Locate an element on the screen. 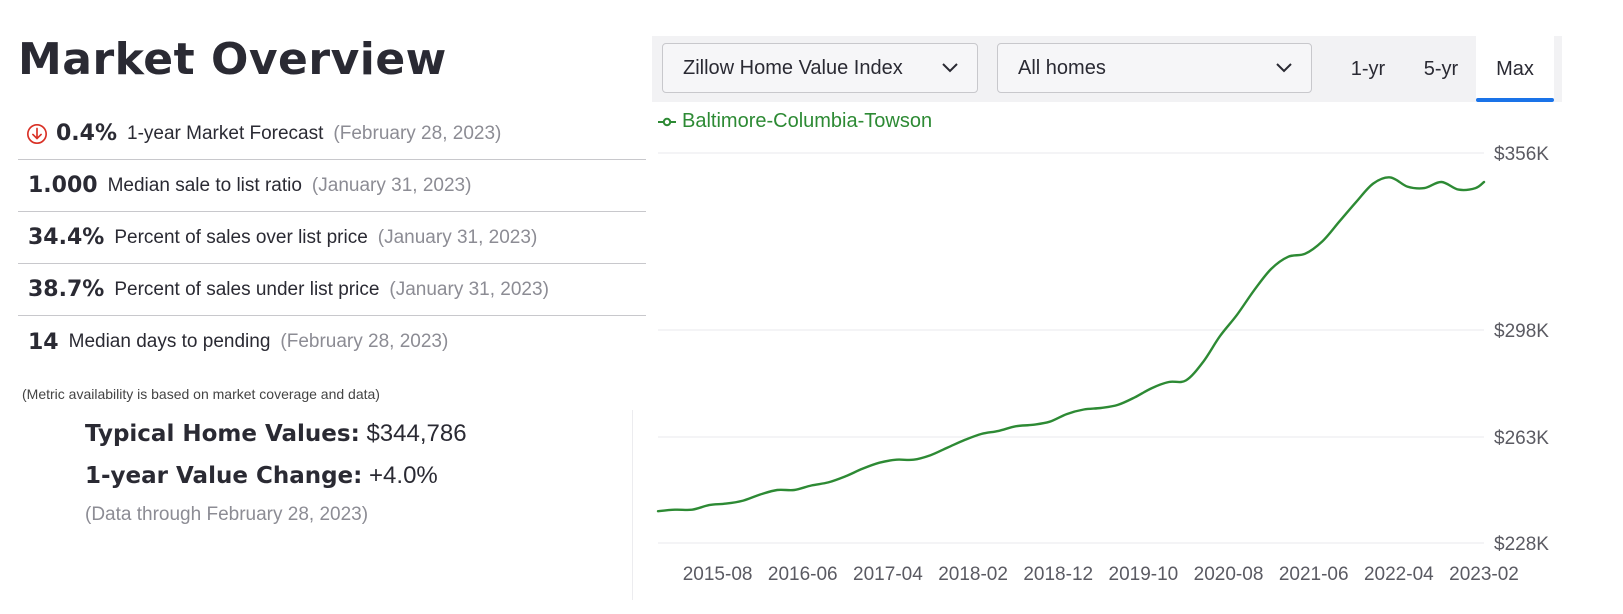 This screenshot has width=1623, height=614. x-tick-label: 2016-06 is located at coordinates (803, 574).